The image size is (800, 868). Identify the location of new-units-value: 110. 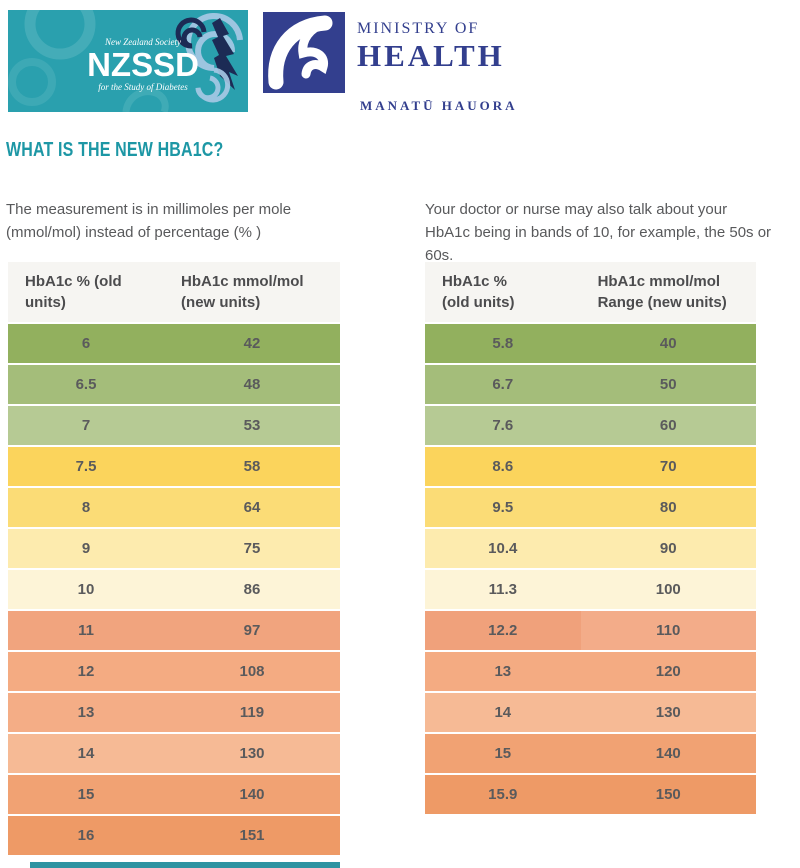
(668, 629).